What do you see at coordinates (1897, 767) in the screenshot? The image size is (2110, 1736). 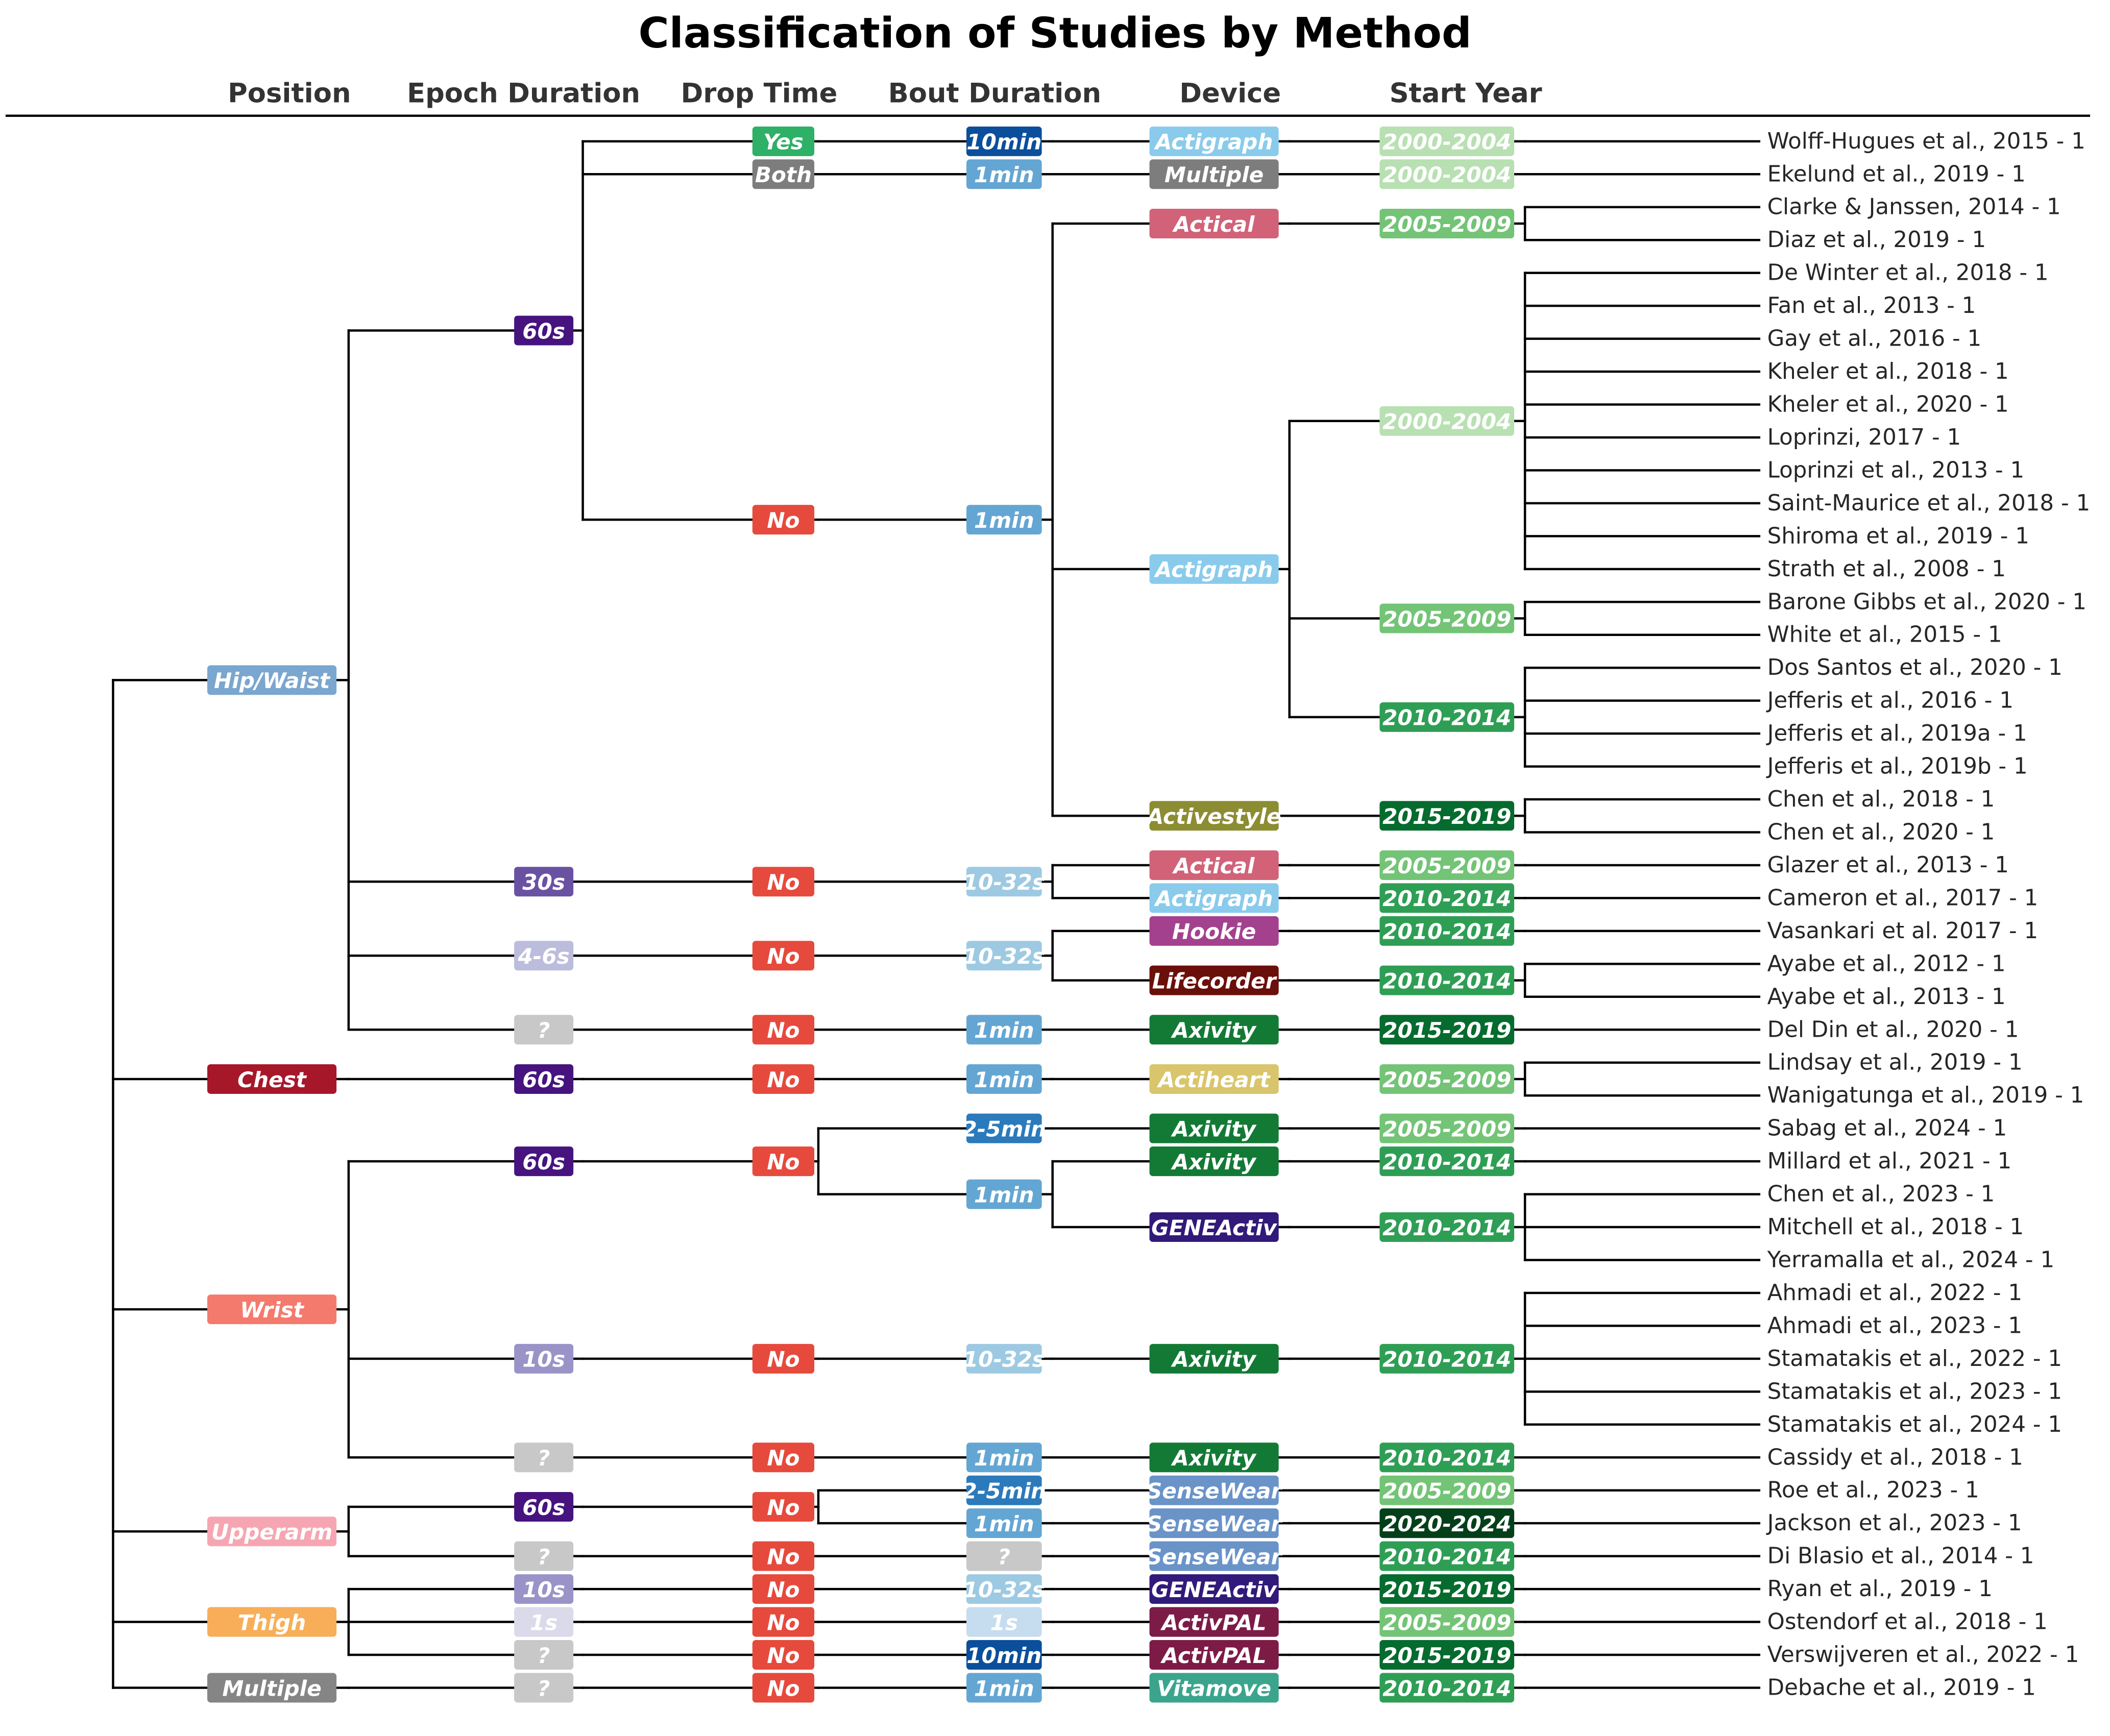 I see `study-label: Jefferis et al., 2019b - 1` at bounding box center [1897, 767].